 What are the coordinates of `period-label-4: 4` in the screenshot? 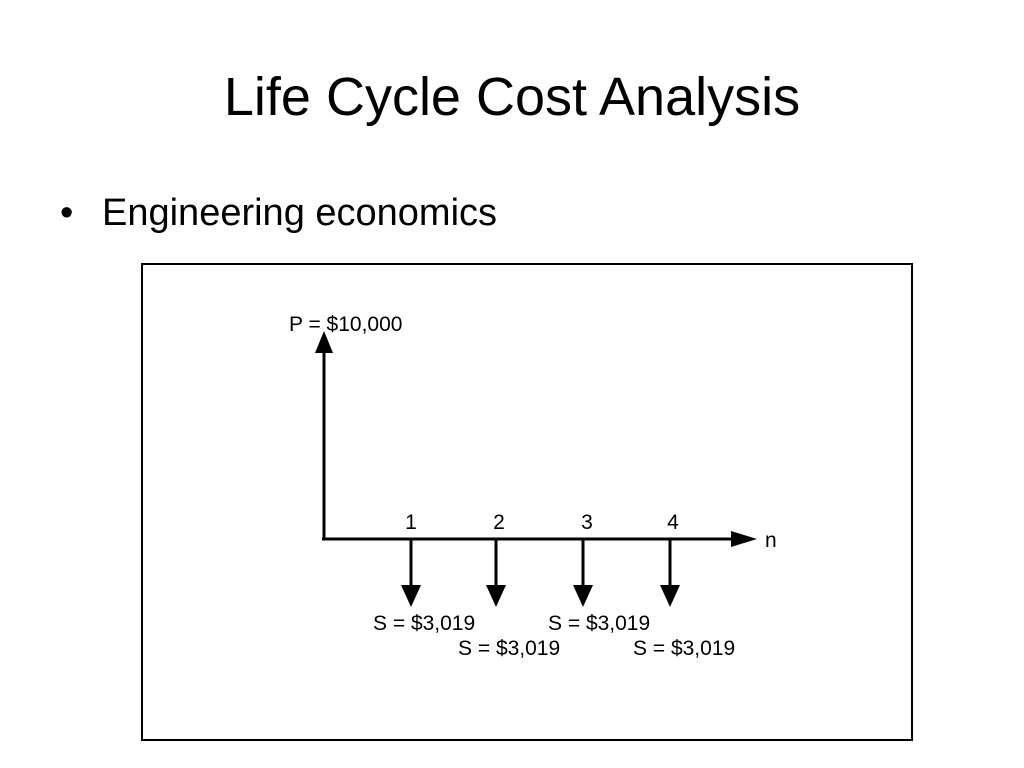 It's located at (673, 522).